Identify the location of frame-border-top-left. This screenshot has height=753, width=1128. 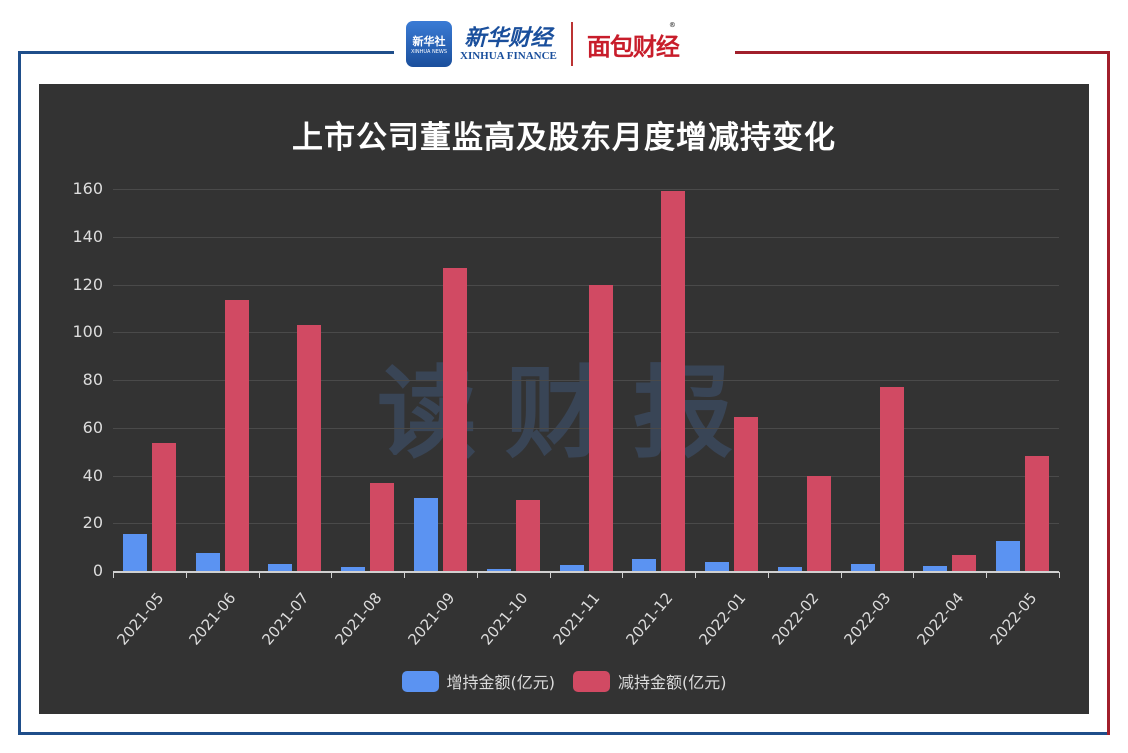
(206, 52).